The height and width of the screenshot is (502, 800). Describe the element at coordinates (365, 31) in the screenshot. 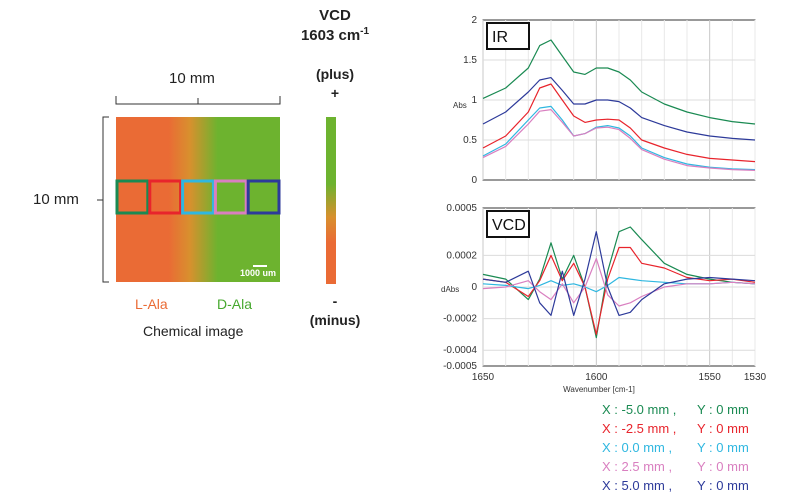

I see `vcd-wavenumber-sup: -1` at that location.